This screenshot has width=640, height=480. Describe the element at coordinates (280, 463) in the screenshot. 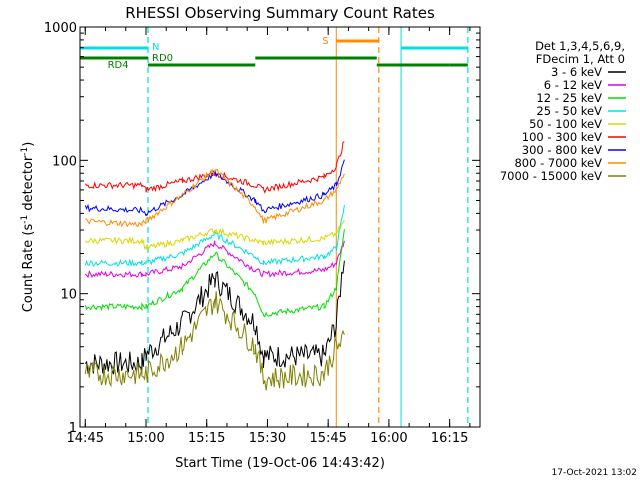

I see `x-axis-label: Start Time (19-Oct-06 14:43:42)` at that location.